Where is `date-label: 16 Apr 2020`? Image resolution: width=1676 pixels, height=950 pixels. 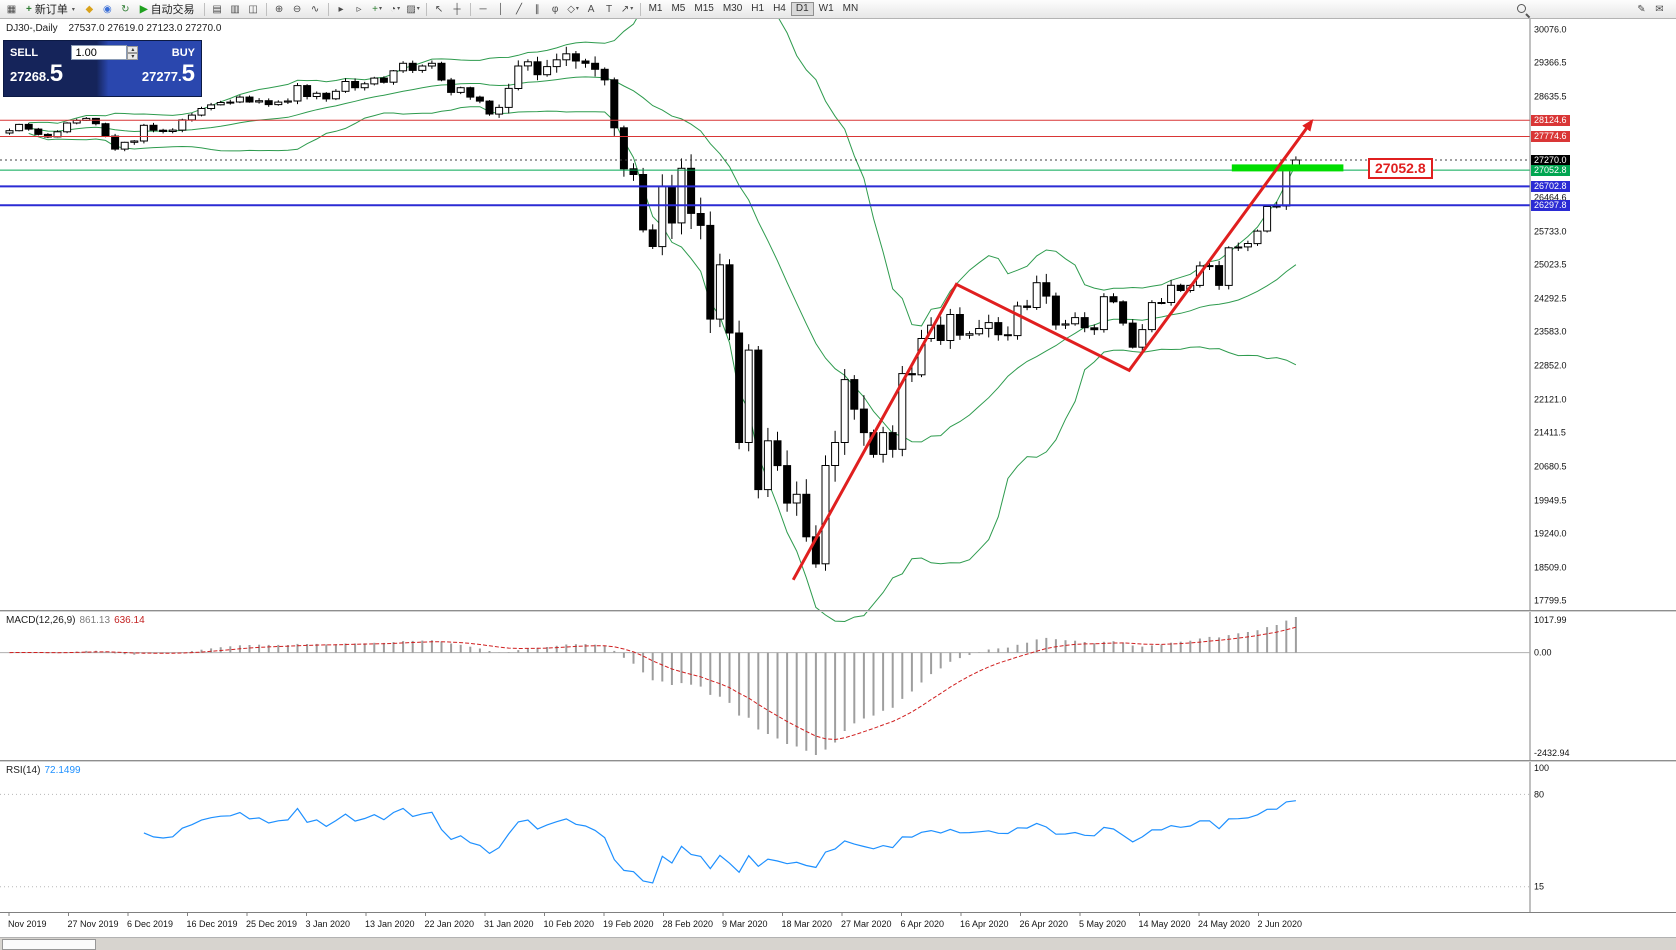 date-label: 16 Apr 2020 is located at coordinates (984, 924).